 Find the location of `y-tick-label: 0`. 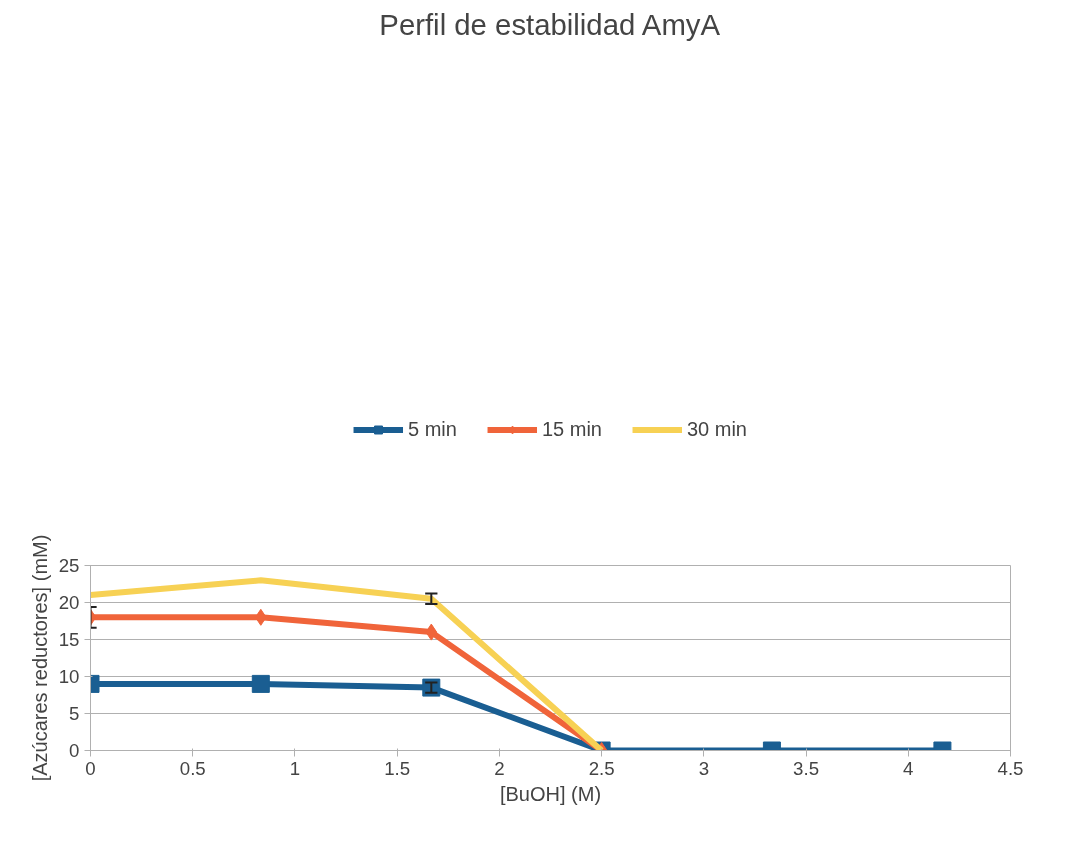

y-tick-label: 0 is located at coordinates (74, 750).